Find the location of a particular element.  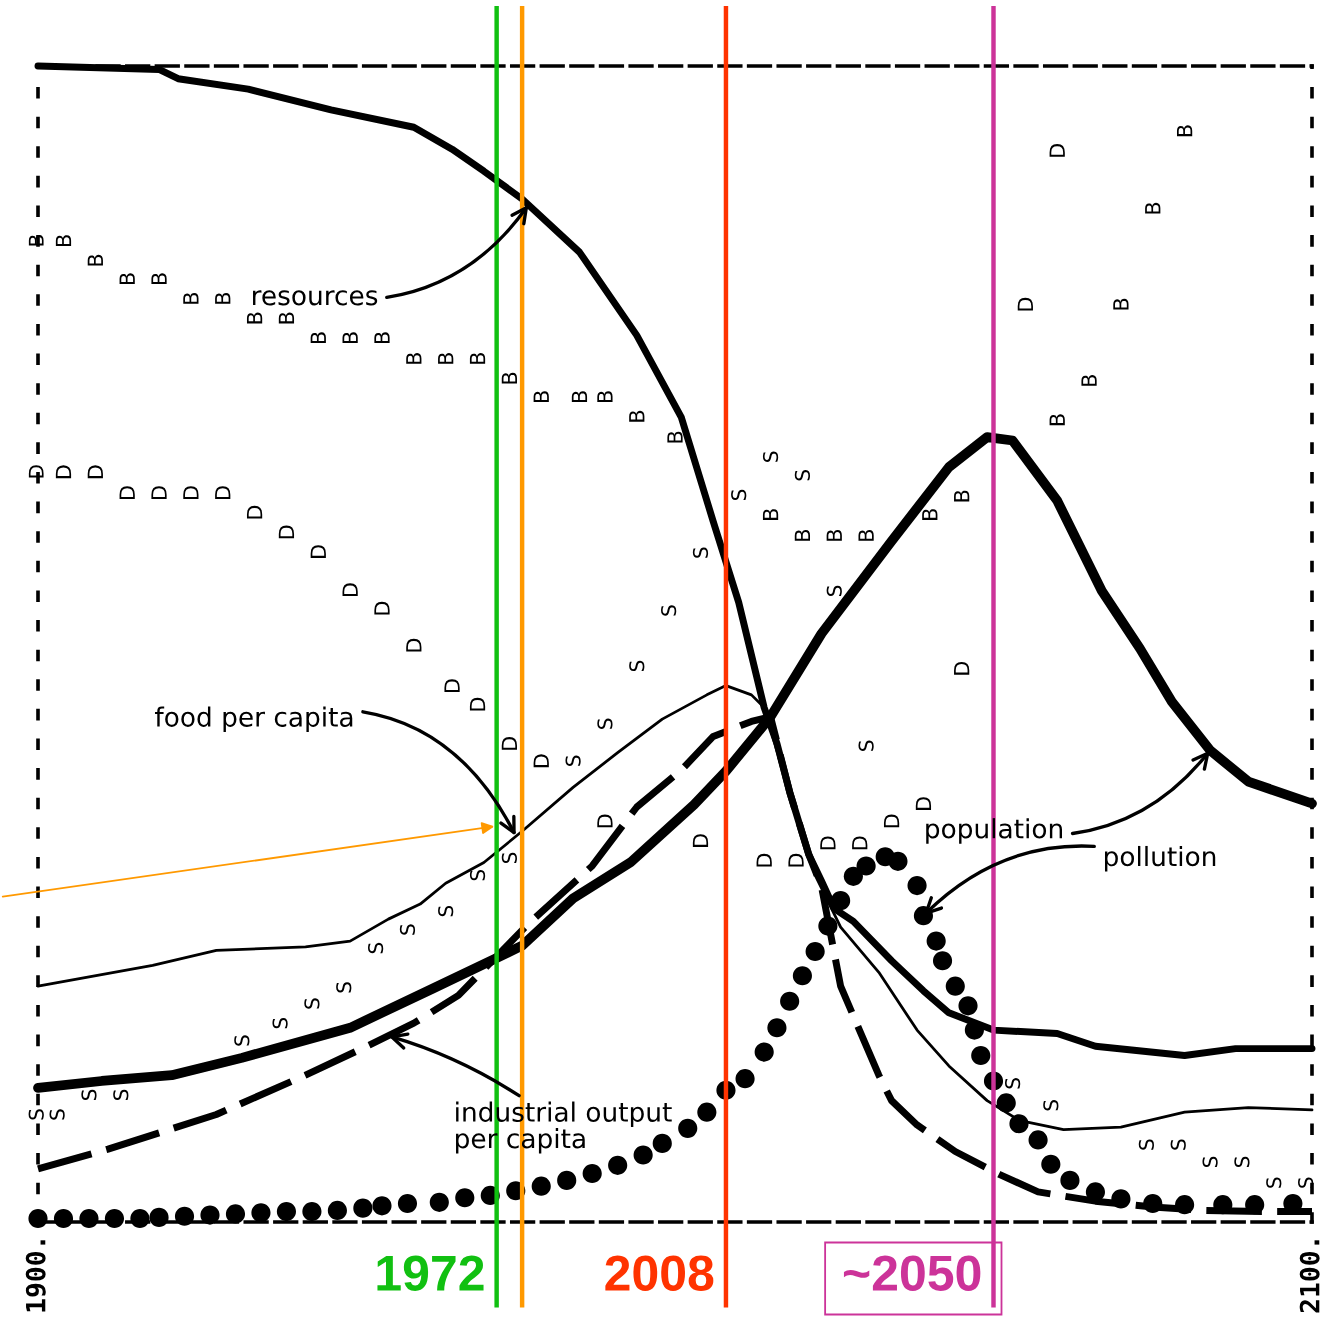

ref-line-label: 1972 is located at coordinates (430, 1273).